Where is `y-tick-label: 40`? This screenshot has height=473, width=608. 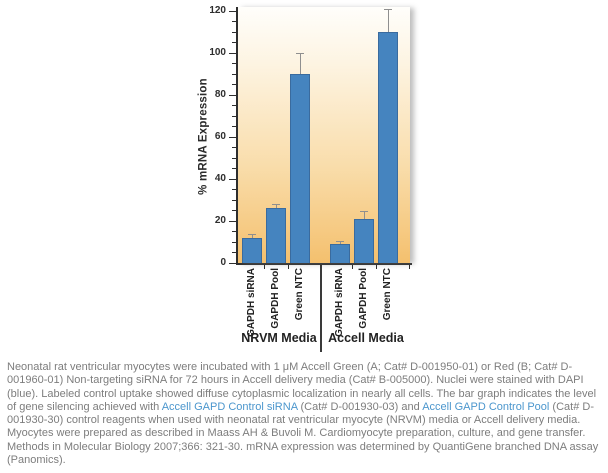
y-tick-label: 40 is located at coordinates (220, 178).